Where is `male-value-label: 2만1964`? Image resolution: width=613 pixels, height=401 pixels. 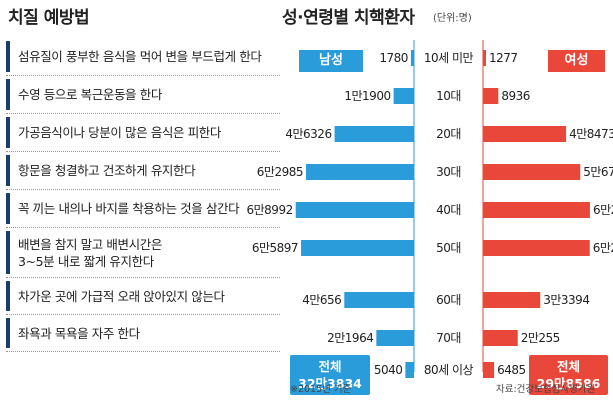
male-value-label: 2만1964 is located at coordinates (350, 338).